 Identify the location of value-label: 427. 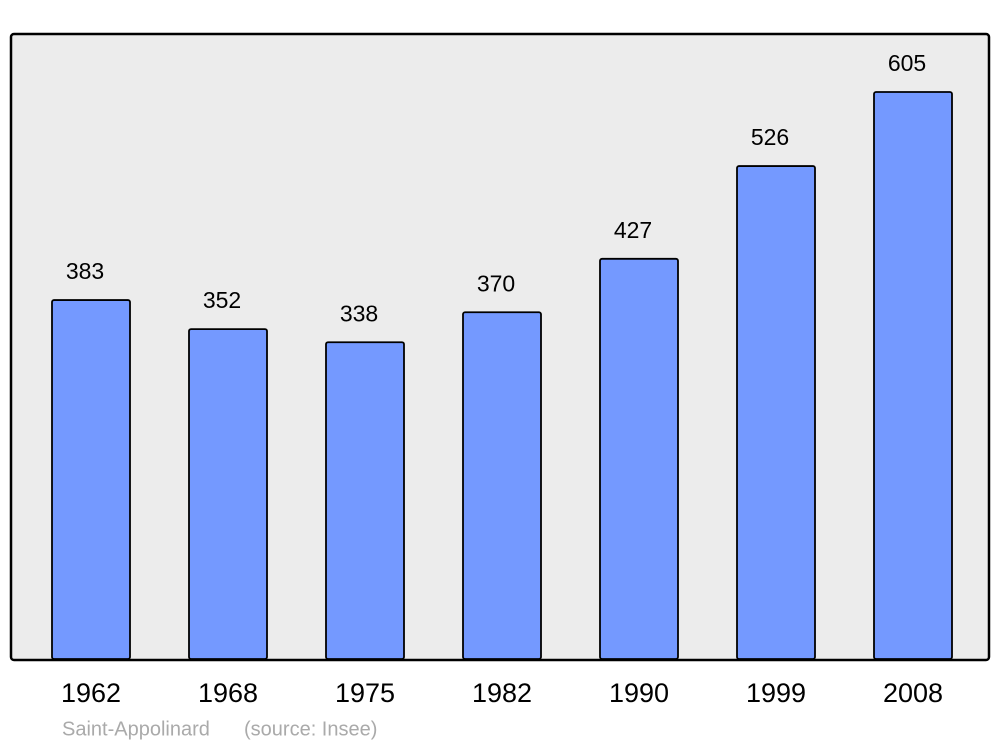
(633, 230).